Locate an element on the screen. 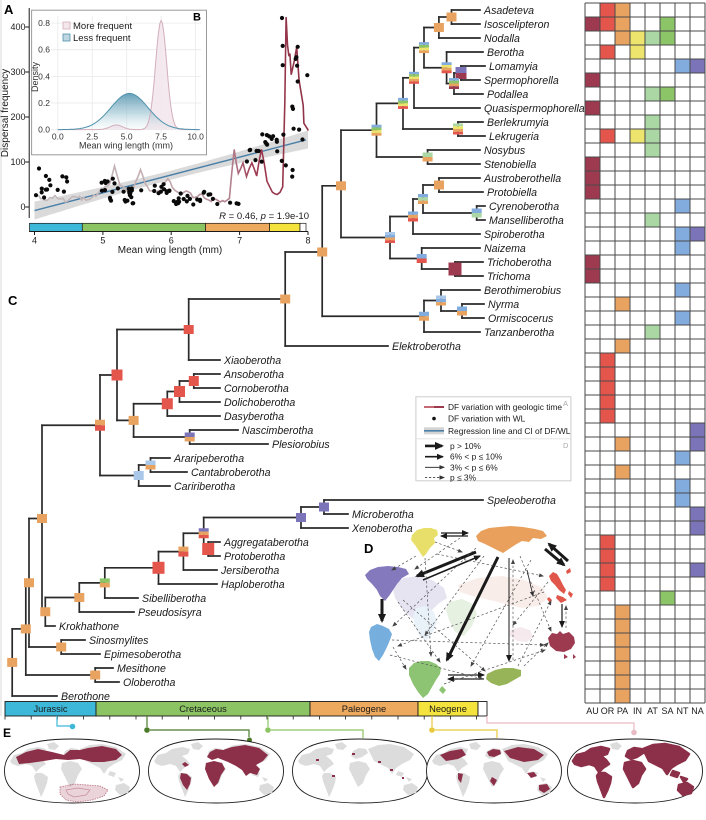  svg-text: Paleogene is located at coordinates (364, 709).